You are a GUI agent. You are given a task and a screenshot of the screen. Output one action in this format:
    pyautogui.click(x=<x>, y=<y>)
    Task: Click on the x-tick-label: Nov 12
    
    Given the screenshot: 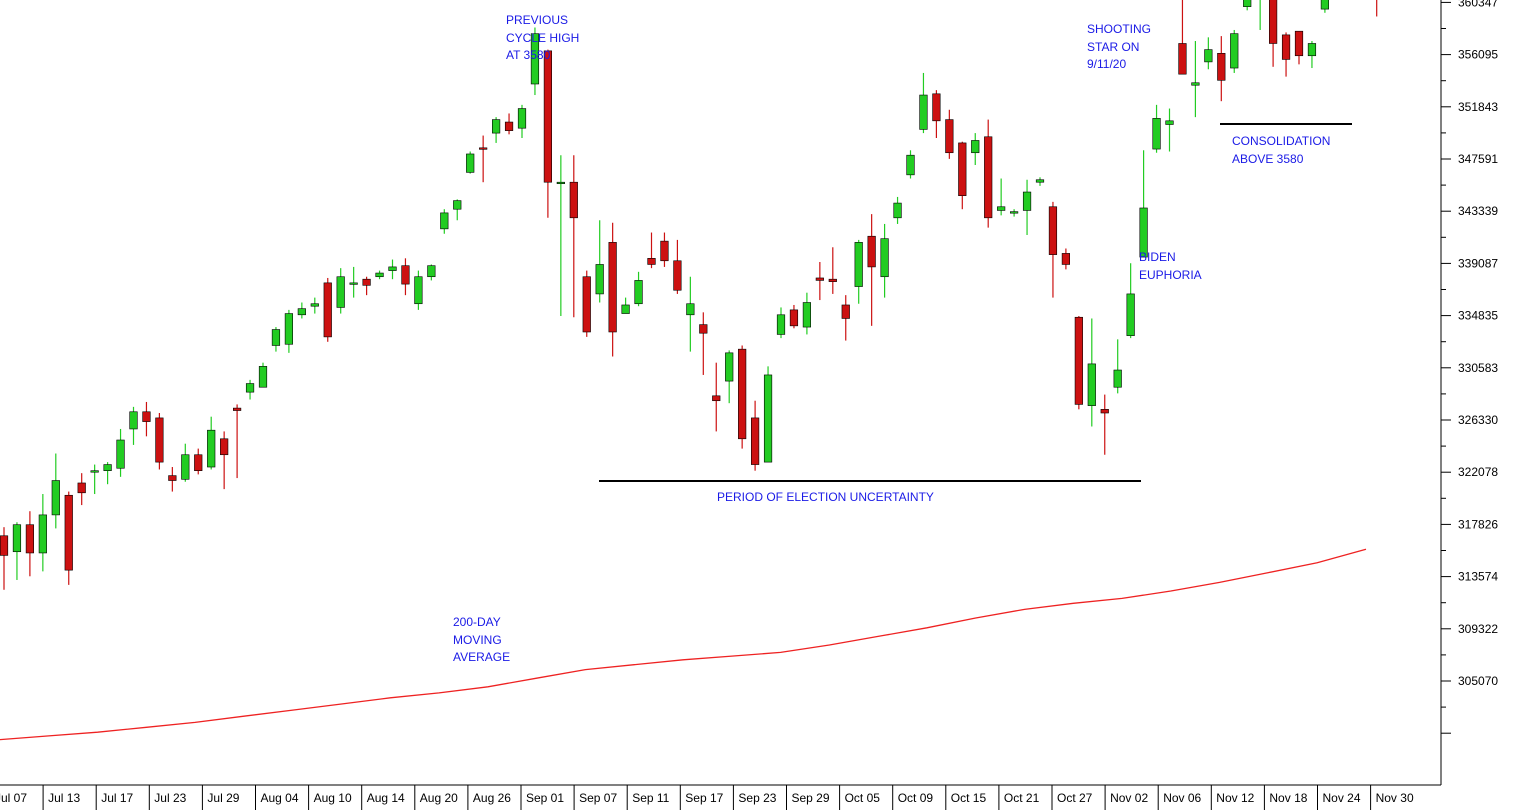 What is the action you would take?
    pyautogui.click(x=1235, y=798)
    